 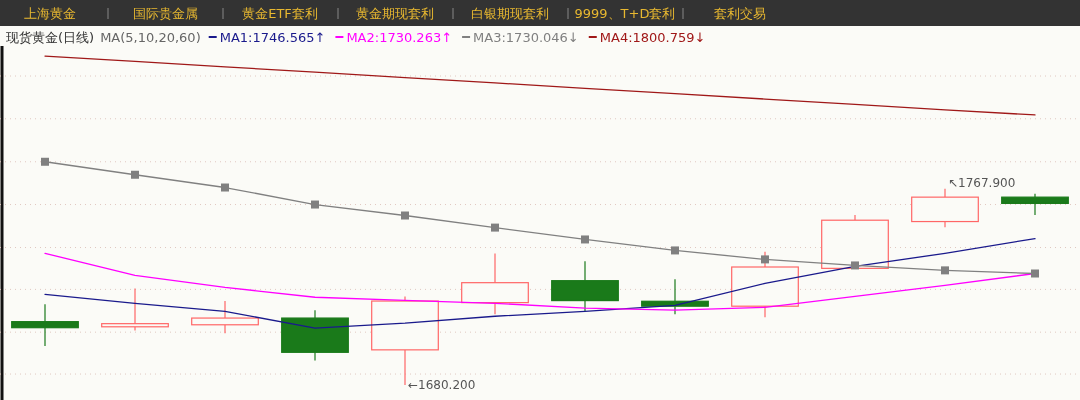 I want to click on chart-subtitle: MA(5,10,20,60), so click(x=150, y=37).